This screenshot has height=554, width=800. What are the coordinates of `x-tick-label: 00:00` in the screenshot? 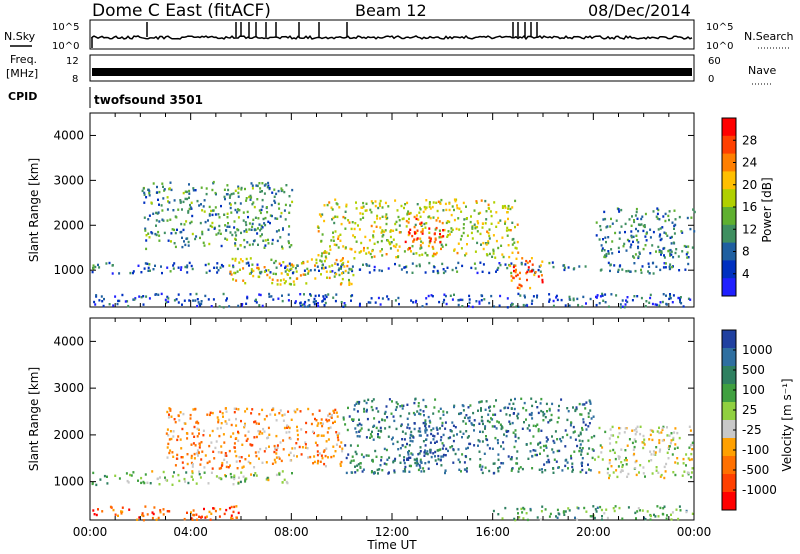 It's located at (694, 532).